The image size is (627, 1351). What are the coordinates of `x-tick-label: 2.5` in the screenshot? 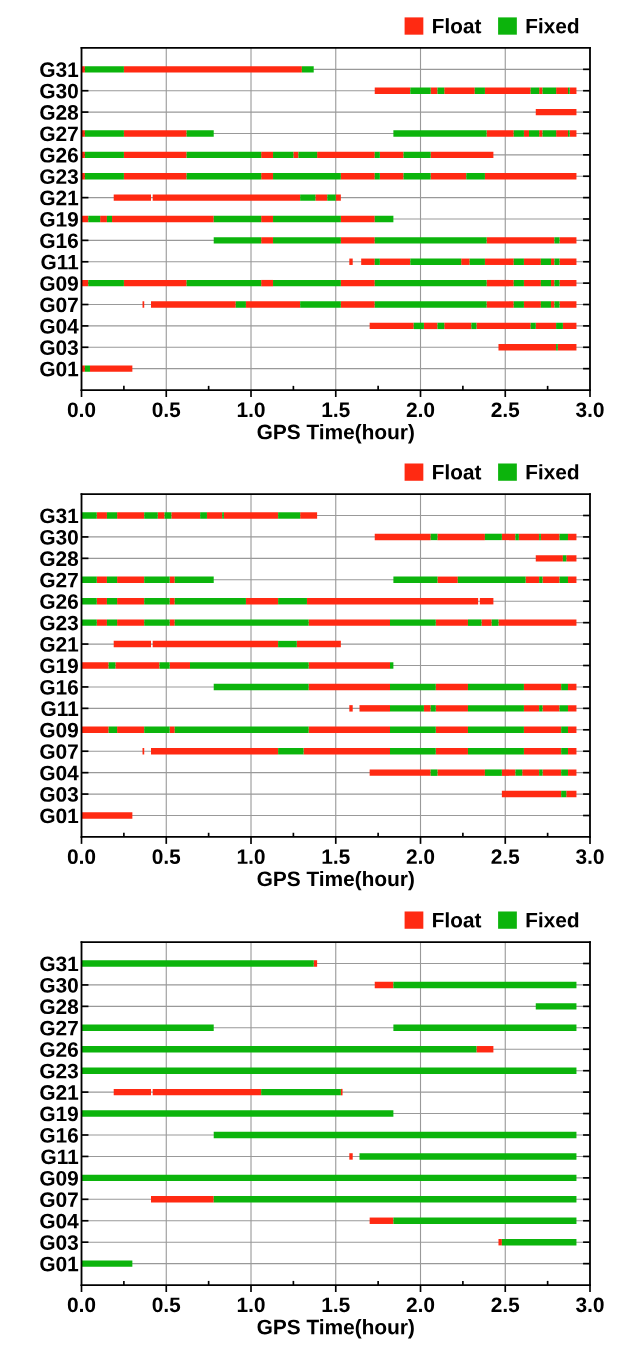 It's located at (505, 857).